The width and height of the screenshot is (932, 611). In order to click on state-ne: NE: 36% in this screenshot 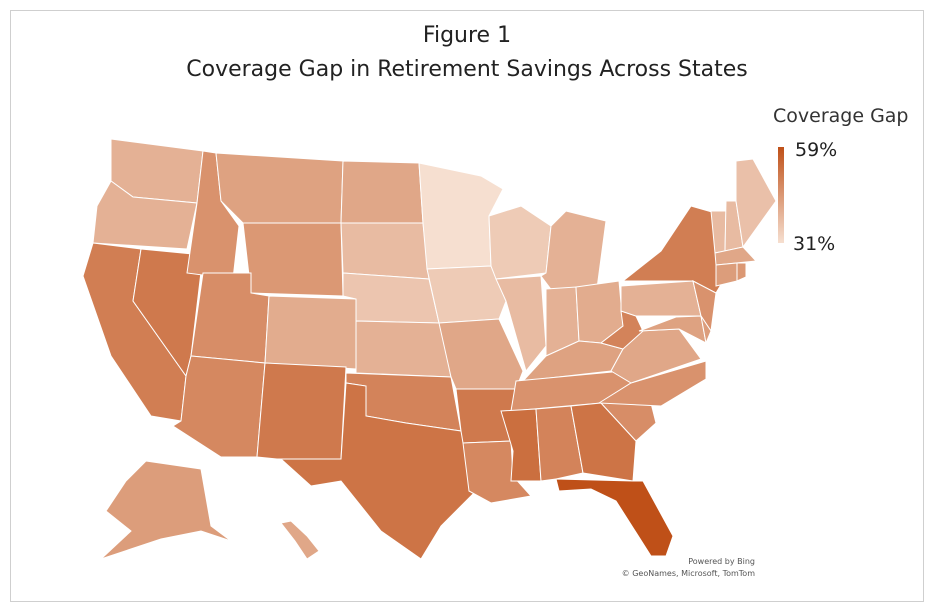, I will do `click(391, 298)`.